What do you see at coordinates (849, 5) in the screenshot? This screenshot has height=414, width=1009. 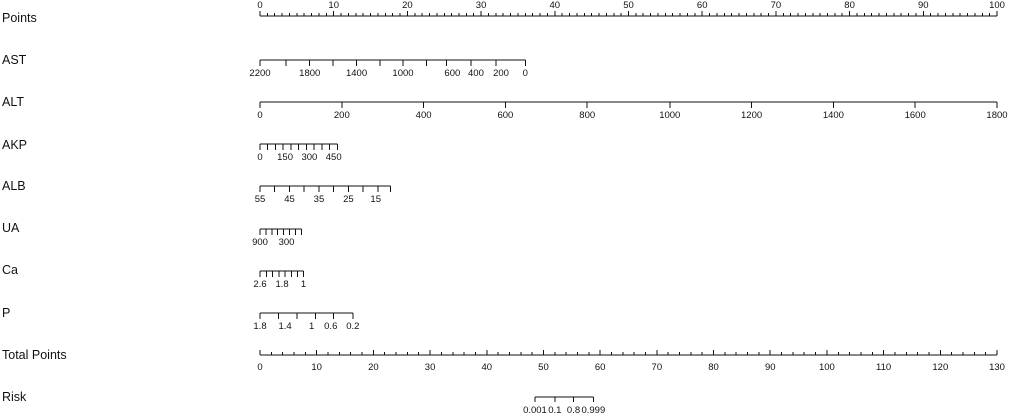 I see `points-tick-label: 80` at bounding box center [849, 5].